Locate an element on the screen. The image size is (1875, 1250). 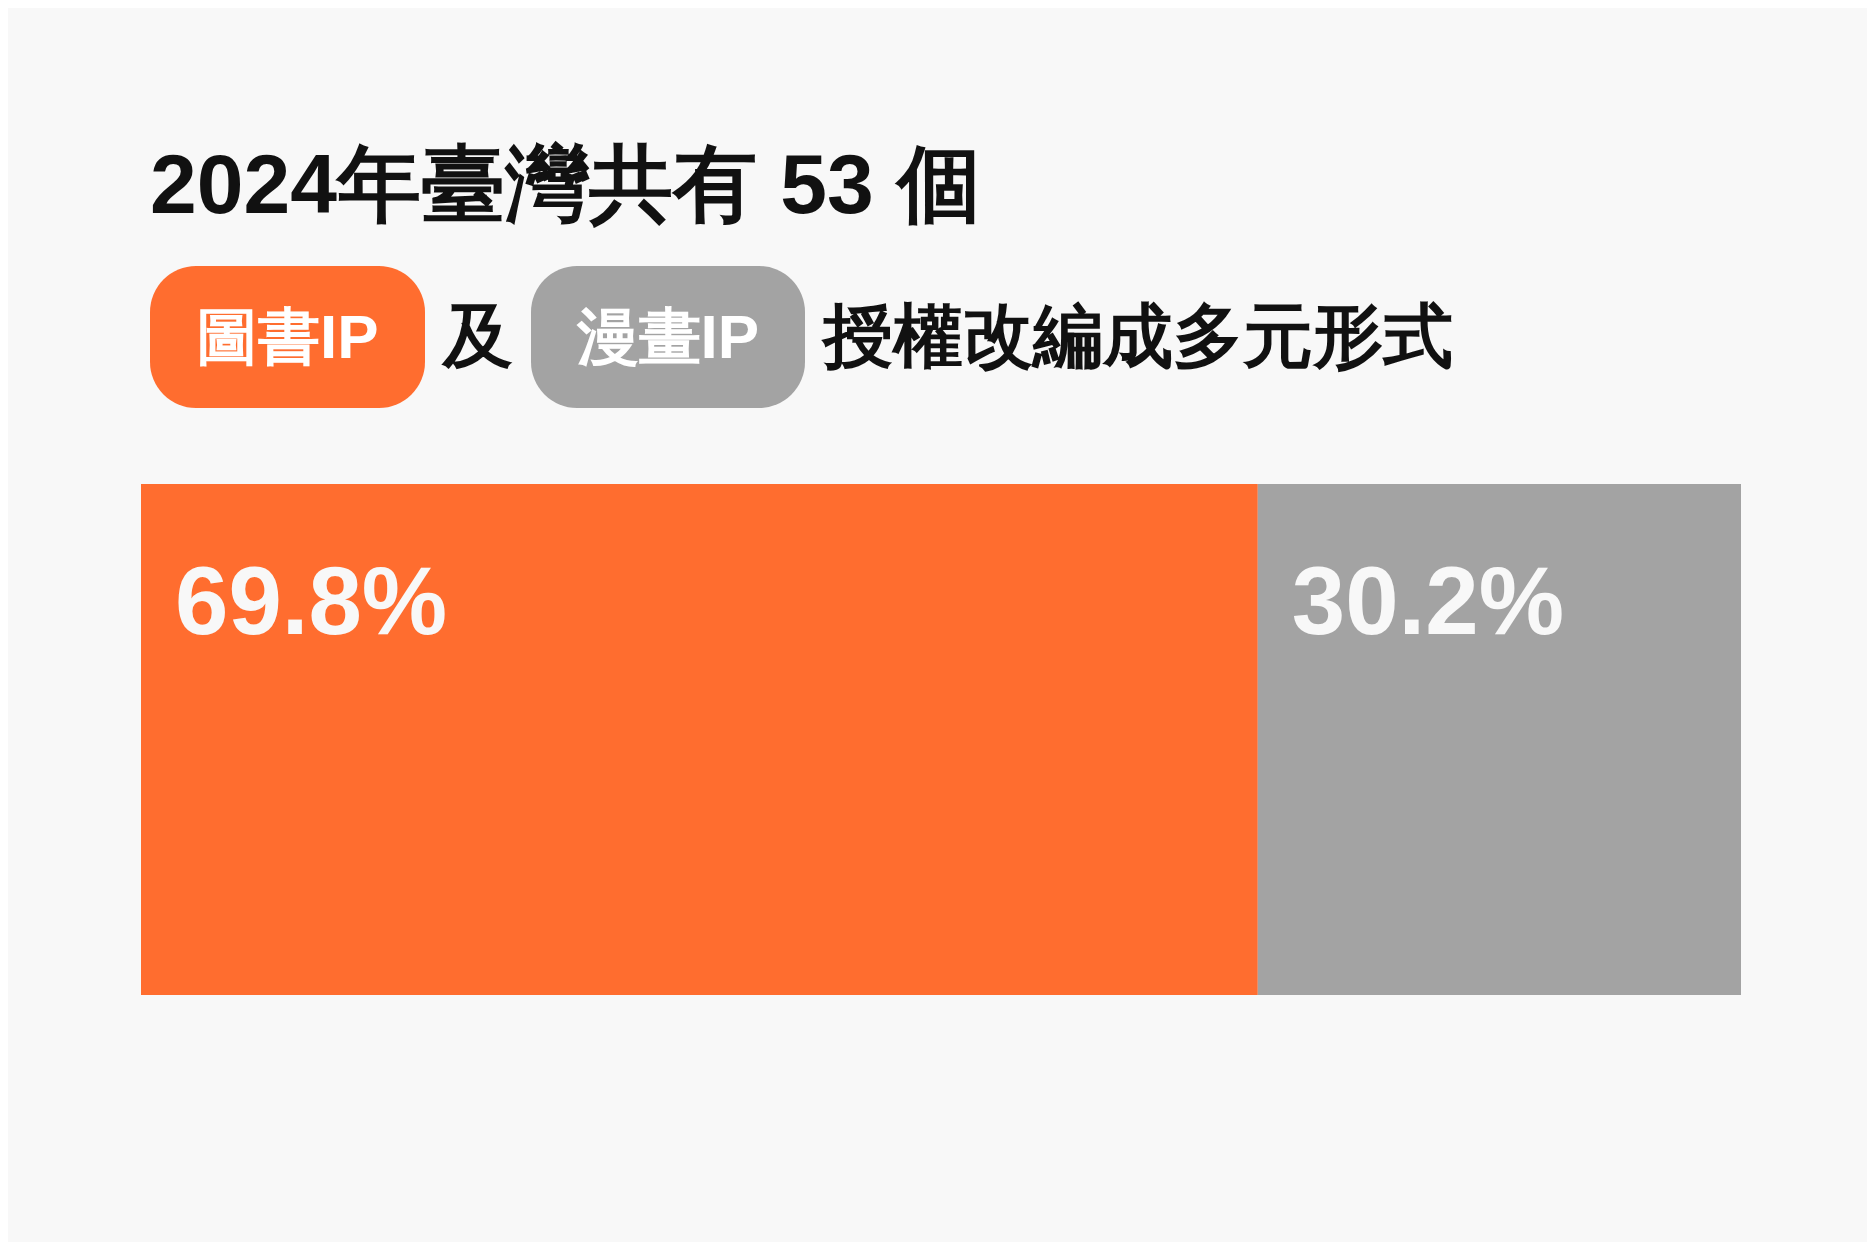
text: 漫畫IP is located at coordinates (668, 337).